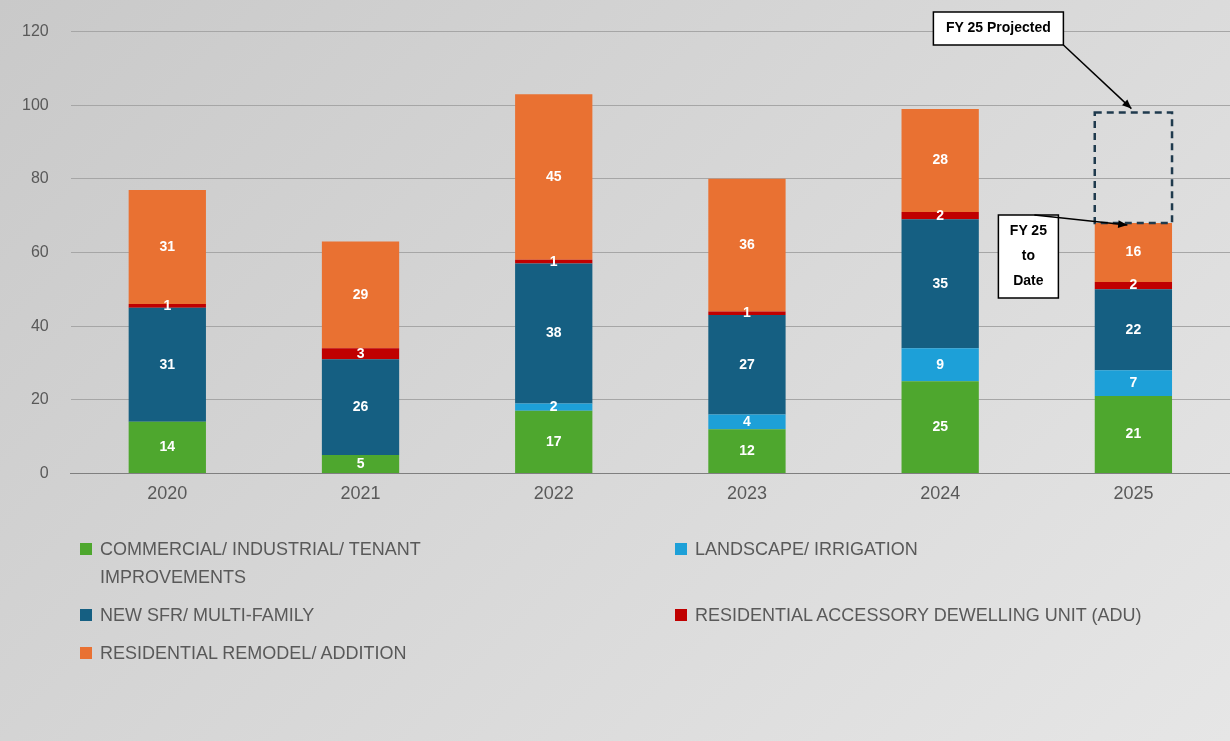  Describe the element at coordinates (747, 363) in the screenshot. I see `data-label: 27` at that location.